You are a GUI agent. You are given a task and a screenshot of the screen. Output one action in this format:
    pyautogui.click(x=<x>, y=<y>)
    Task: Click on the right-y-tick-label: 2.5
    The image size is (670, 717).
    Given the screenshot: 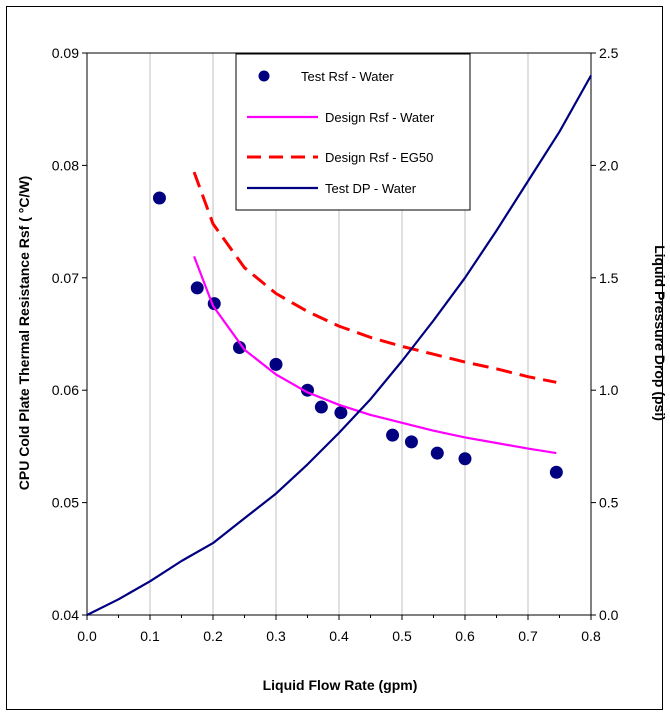 What is the action you would take?
    pyautogui.click(x=609, y=53)
    